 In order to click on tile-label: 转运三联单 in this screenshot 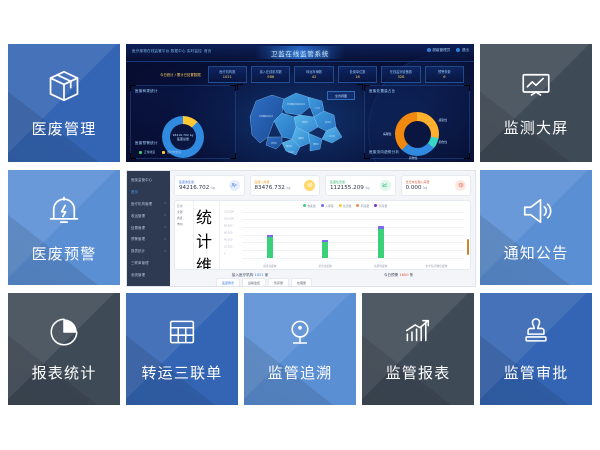, I will do `click(182, 373)`.